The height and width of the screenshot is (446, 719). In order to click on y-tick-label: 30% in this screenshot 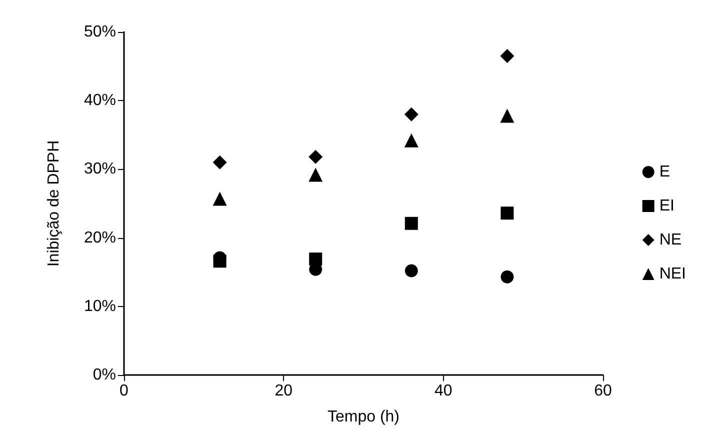, I will do `click(100, 169)`.